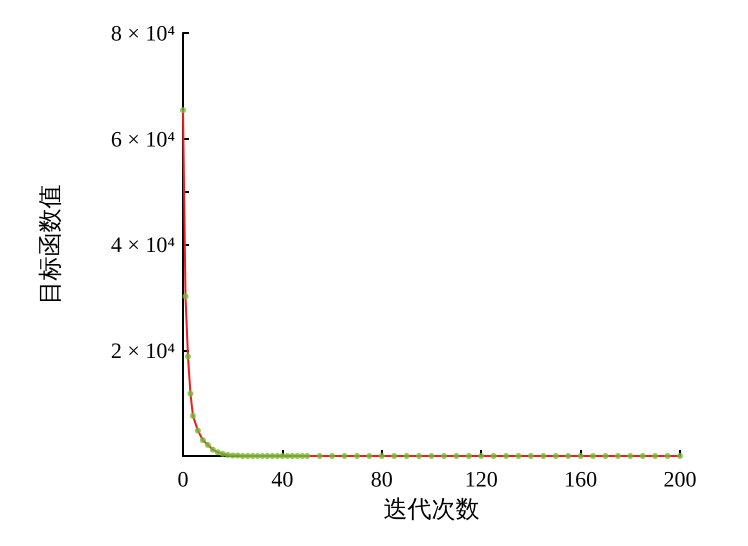 The width and height of the screenshot is (748, 546). Describe the element at coordinates (143, 33) in the screenshot. I see `y-tick-label: 8 × 10⁴` at that location.